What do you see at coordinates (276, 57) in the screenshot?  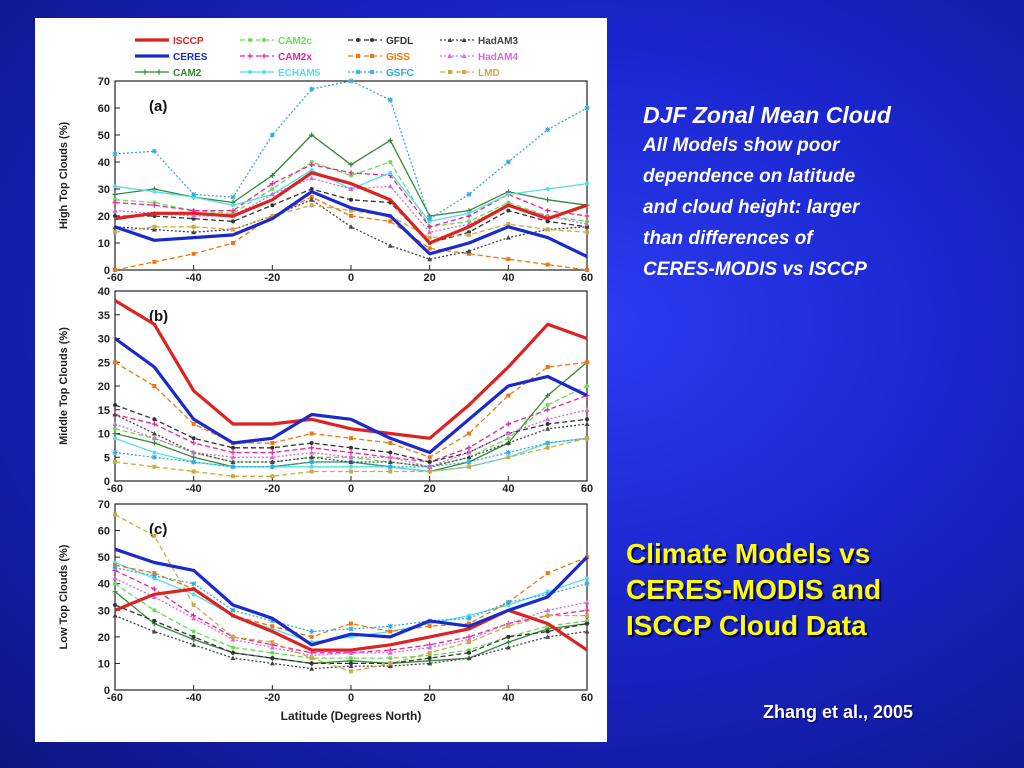 I see `legend-entry-cam2x: CAM2x` at bounding box center [276, 57].